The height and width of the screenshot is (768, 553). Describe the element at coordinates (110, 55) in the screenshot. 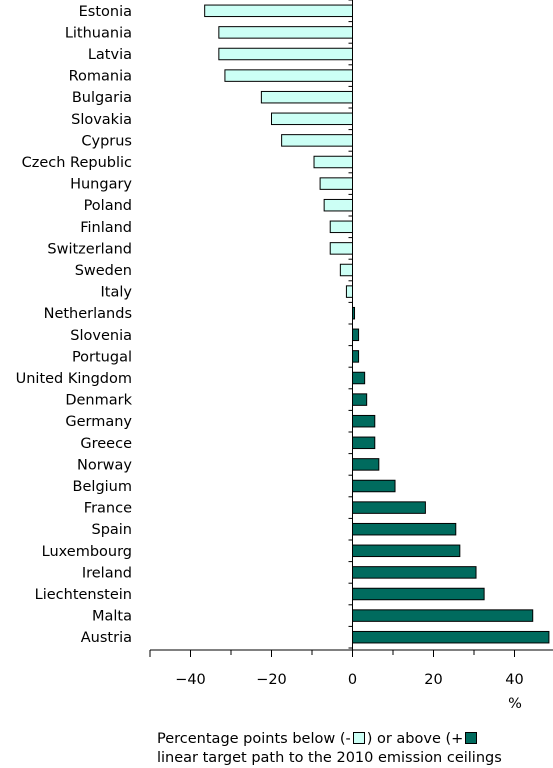

I see `category-label: Latvia` at that location.